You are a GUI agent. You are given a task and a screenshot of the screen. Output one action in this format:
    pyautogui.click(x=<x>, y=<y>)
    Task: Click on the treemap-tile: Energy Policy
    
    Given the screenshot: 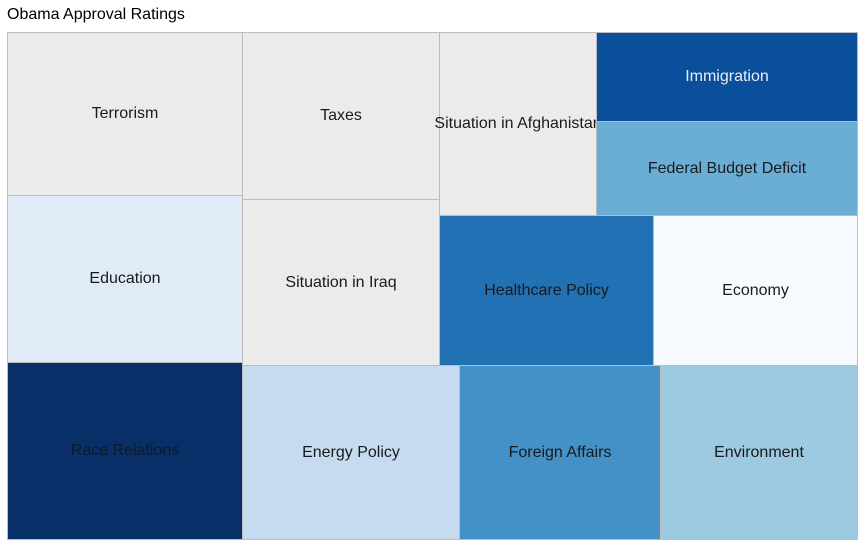 What is the action you would take?
    pyautogui.click(x=351, y=452)
    